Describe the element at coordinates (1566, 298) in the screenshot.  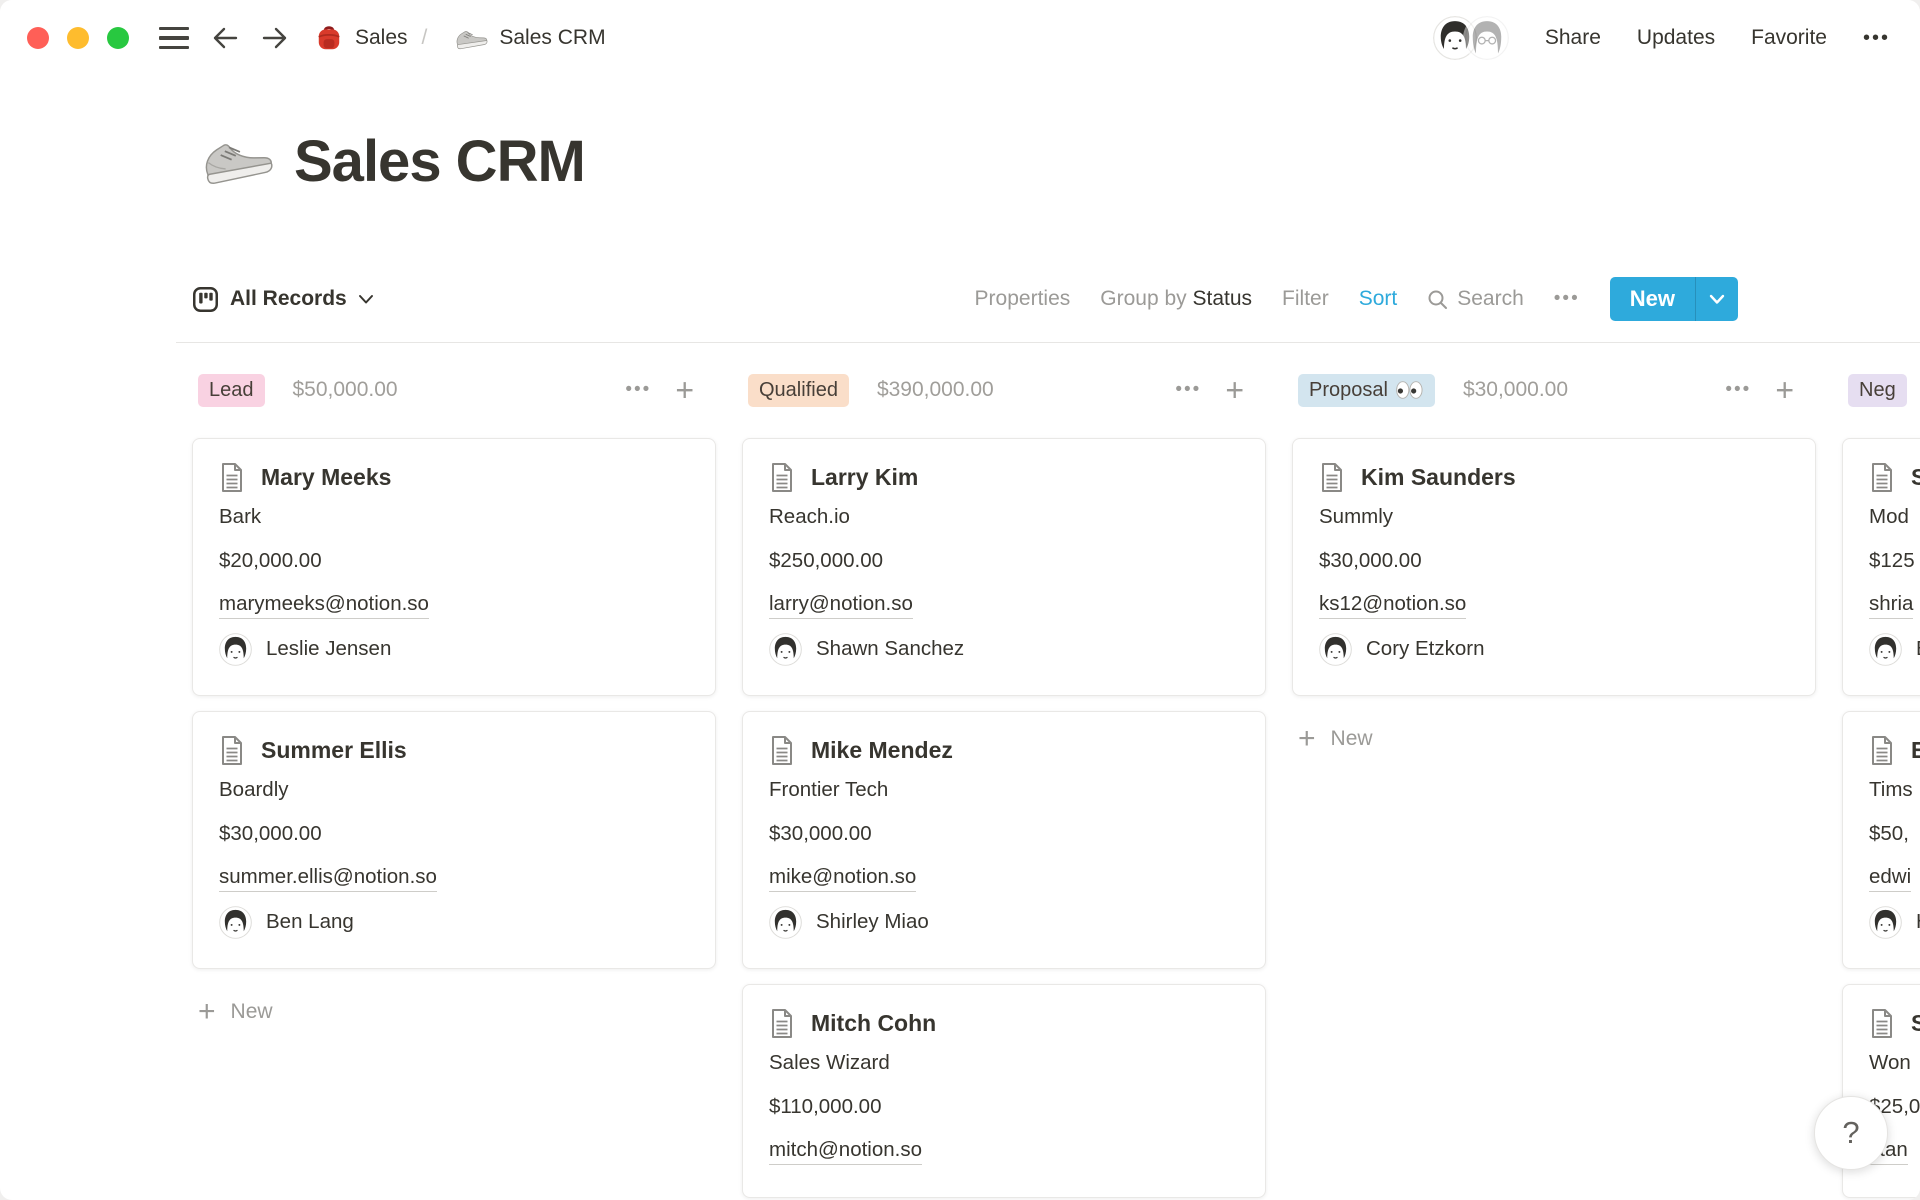
I see `view-more-icon: •••` at that location.